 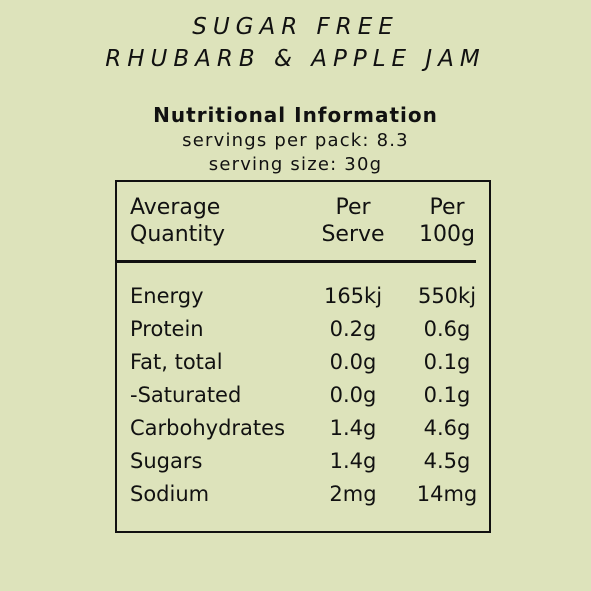 I want to click on table-row-saturated: -Saturated 0.0g 0.1g, so click(x=303, y=395).